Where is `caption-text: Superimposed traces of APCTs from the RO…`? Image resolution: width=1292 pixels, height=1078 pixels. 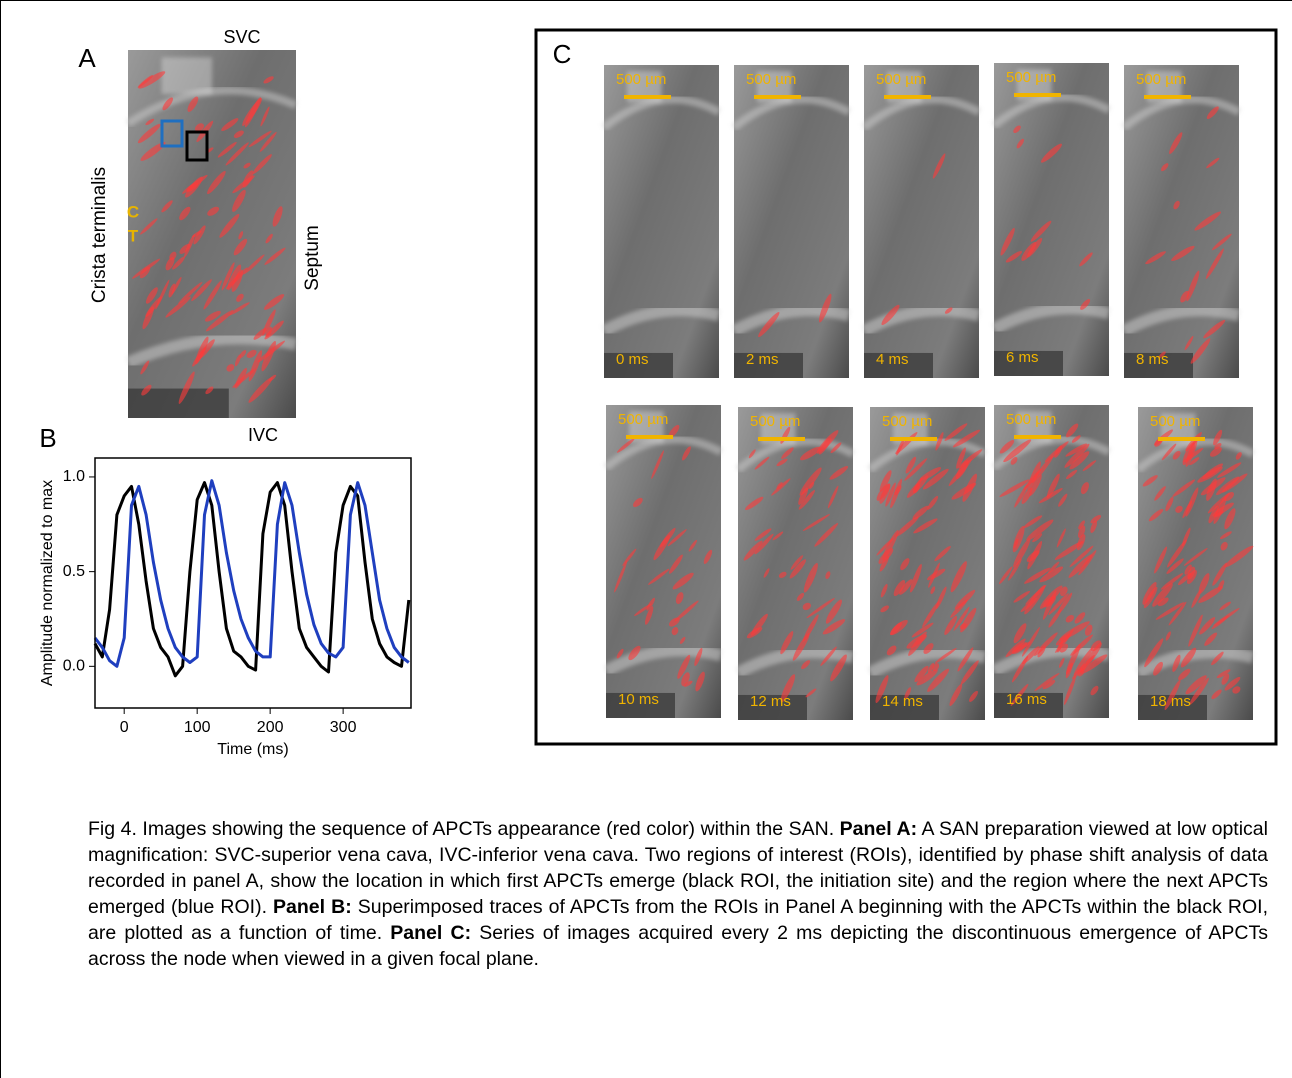 caption-text: Superimposed traces of APCTs from the RO… is located at coordinates (678, 920).